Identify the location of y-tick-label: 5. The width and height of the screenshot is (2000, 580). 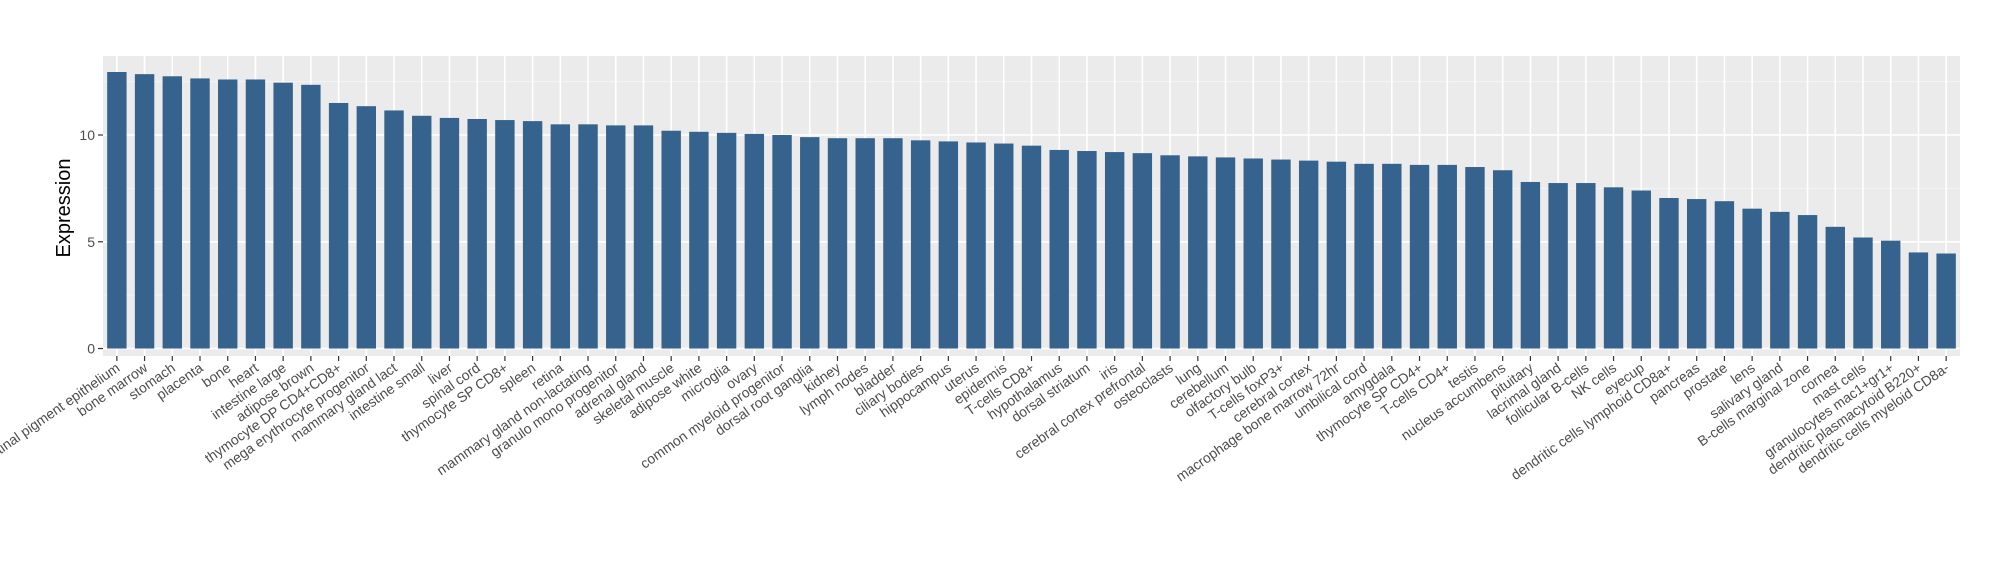
(91, 242).